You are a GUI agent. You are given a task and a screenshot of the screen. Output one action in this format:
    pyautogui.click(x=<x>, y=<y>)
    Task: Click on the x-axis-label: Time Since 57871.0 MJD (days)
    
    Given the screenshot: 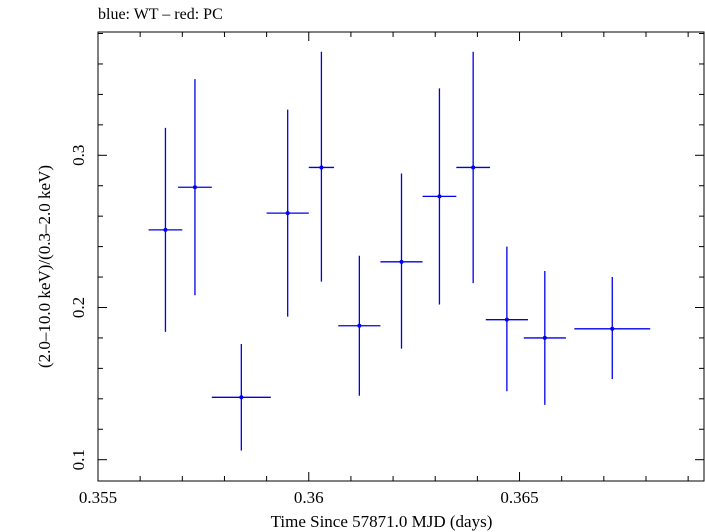 What is the action you would take?
    pyautogui.click(x=382, y=521)
    